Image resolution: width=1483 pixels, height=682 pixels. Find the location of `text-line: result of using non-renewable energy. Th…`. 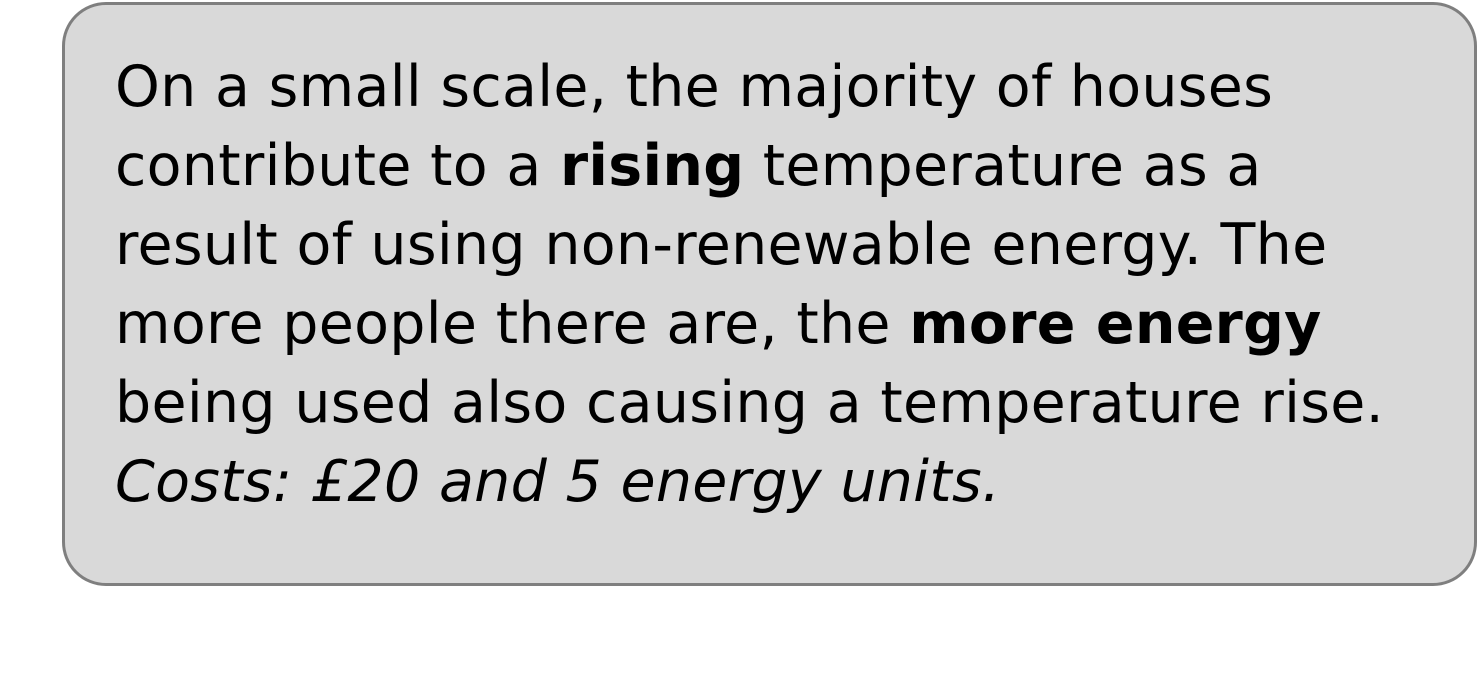

text-line: result of using non-renewable energy. Th… is located at coordinates (785, 245).